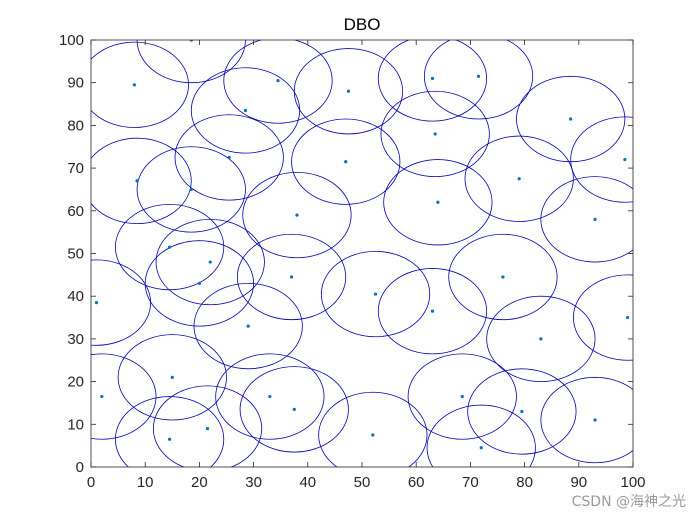  Describe the element at coordinates (362, 24) in the screenshot. I see `chart-title: DBO` at that location.